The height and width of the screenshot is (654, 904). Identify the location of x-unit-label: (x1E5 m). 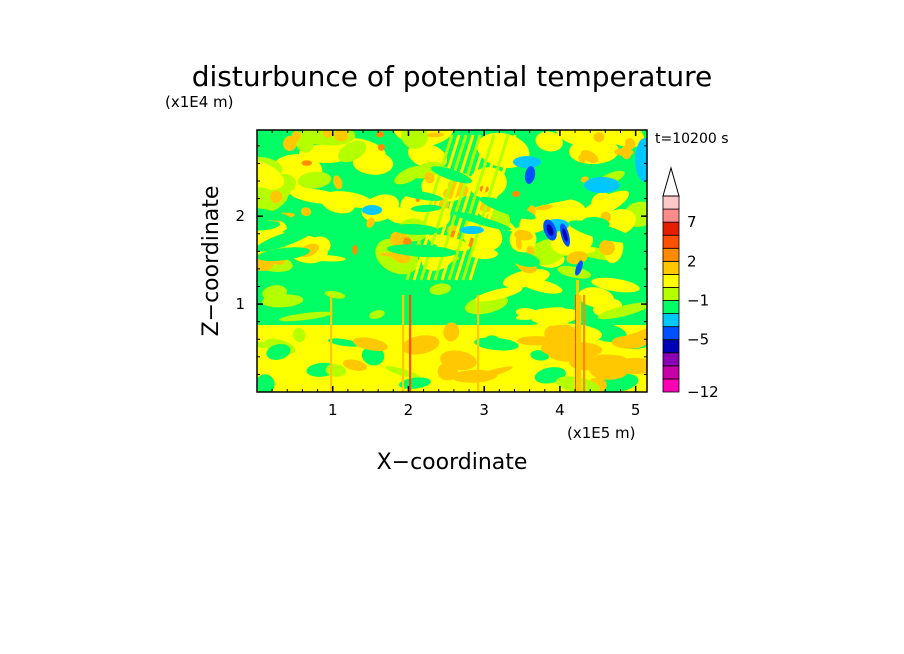
(601, 433).